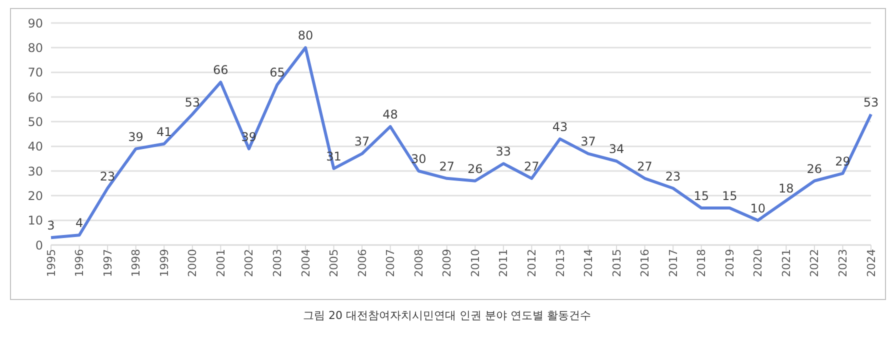 The height and width of the screenshot is (337, 894). What do you see at coordinates (786, 263) in the screenshot?
I see `x-tick-label: 2021` at bounding box center [786, 263].